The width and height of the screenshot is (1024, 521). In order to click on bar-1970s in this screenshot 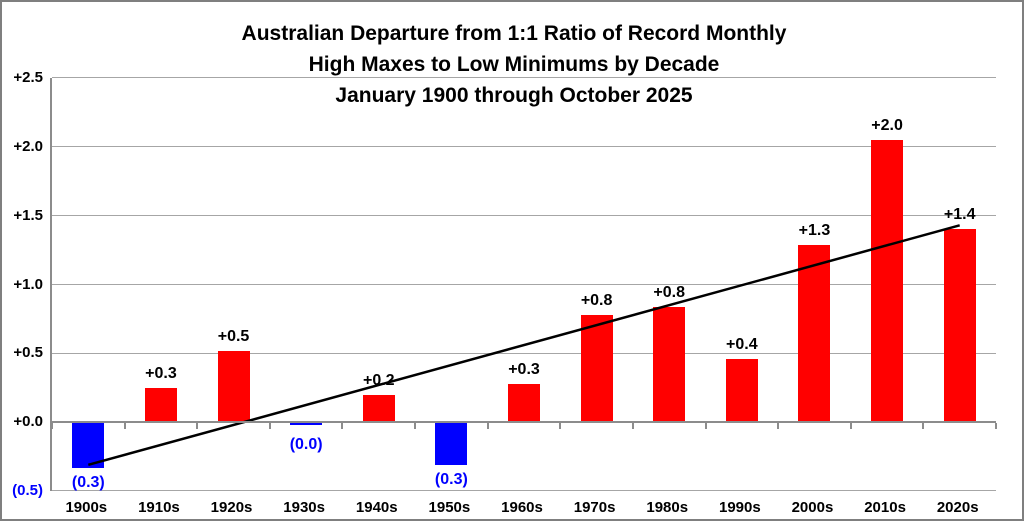, I will do `click(596, 368)`.